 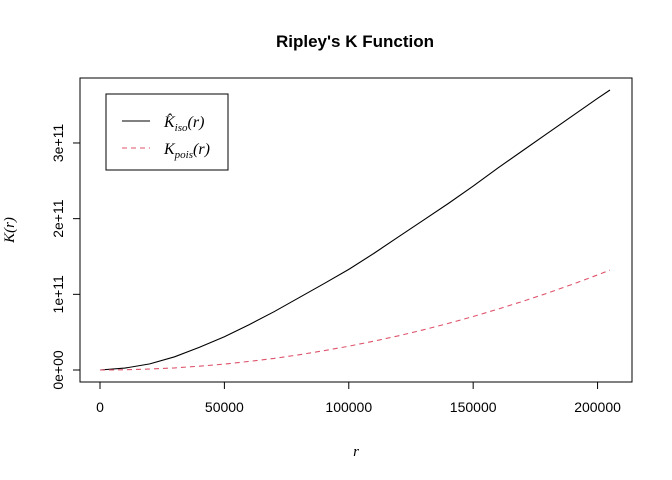 What do you see at coordinates (10, 230) in the screenshot?
I see `y-axis-label: K(r)` at bounding box center [10, 230].